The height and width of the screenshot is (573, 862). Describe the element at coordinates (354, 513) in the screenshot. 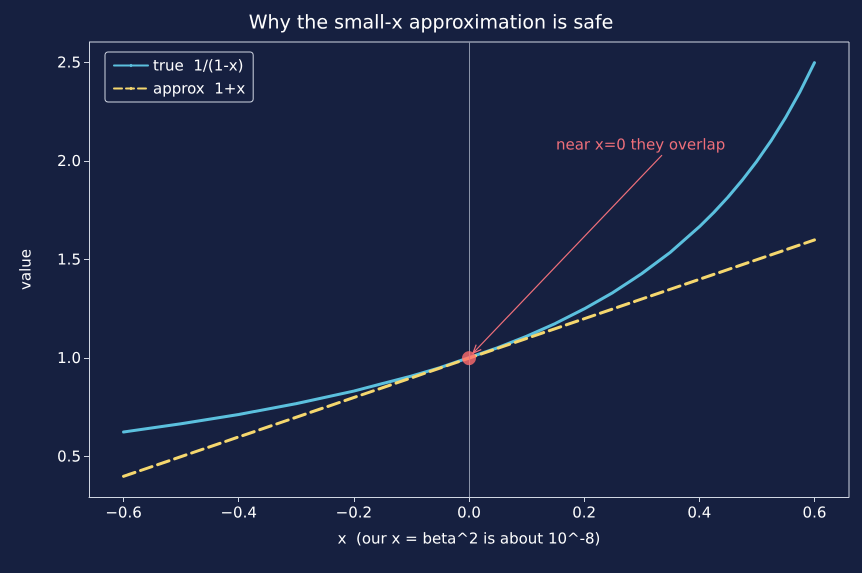

I see `x-tick-label: −0.2` at that location.